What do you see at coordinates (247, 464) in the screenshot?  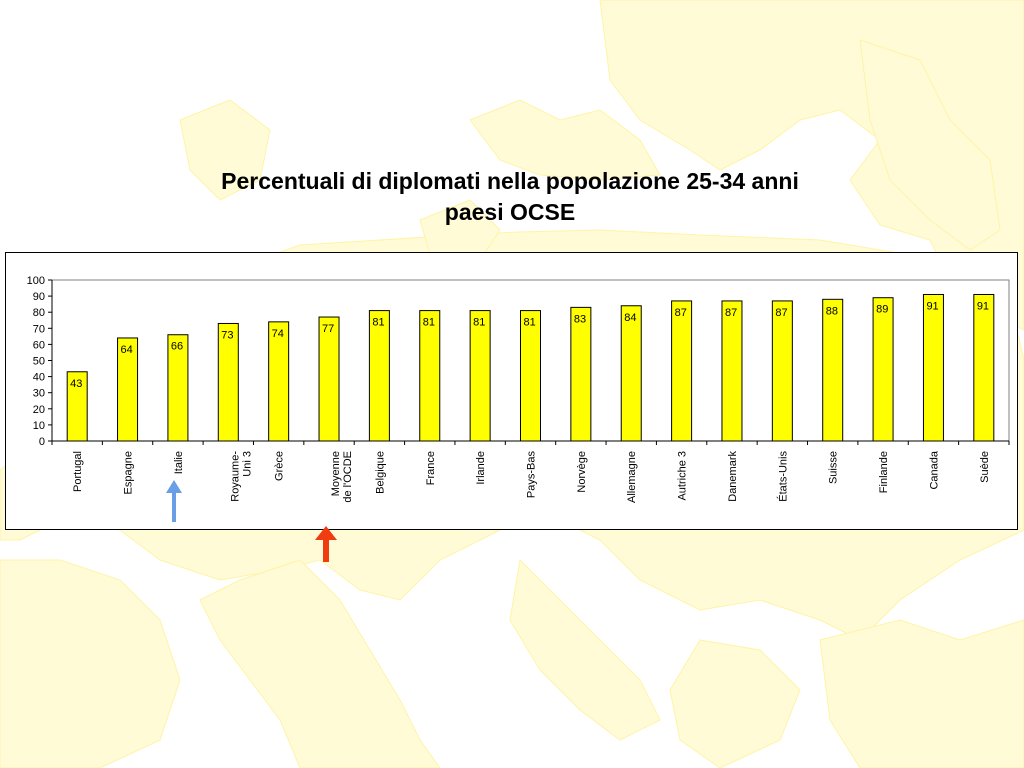 I see `x-tick-label-line: Uni 3` at bounding box center [247, 464].